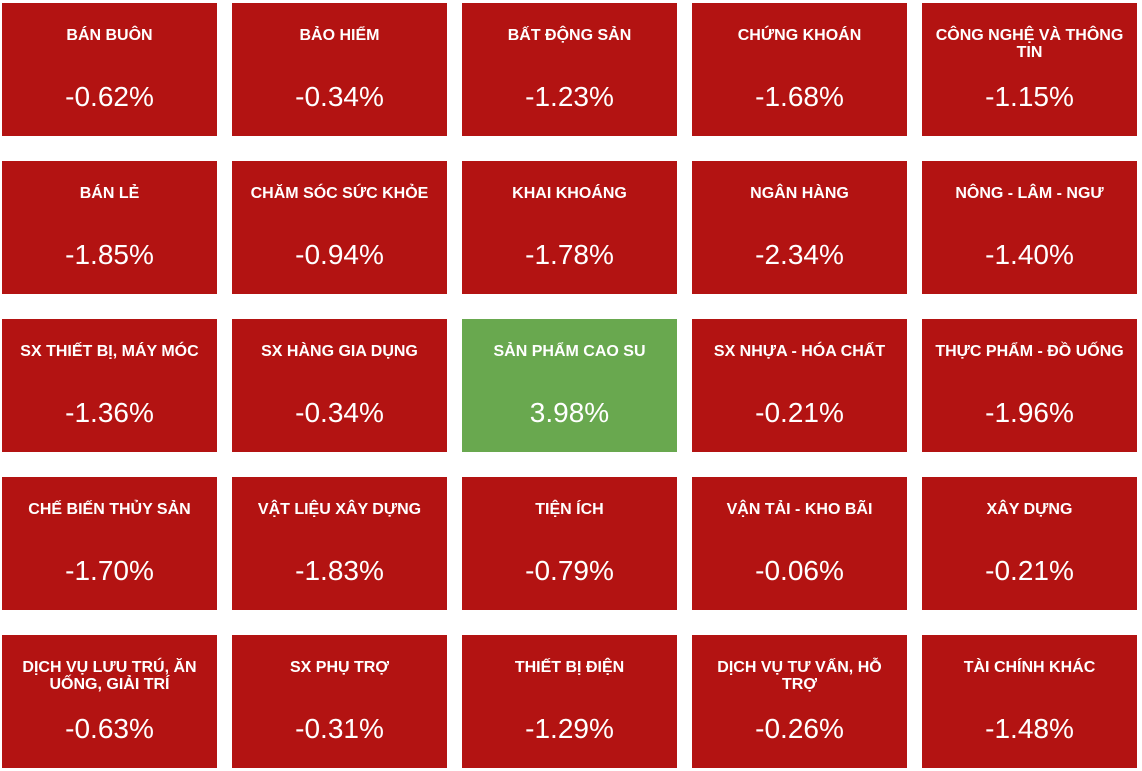  Describe the element at coordinates (1029, 728) in the screenshot. I see `sector-change: -1.48%` at that location.